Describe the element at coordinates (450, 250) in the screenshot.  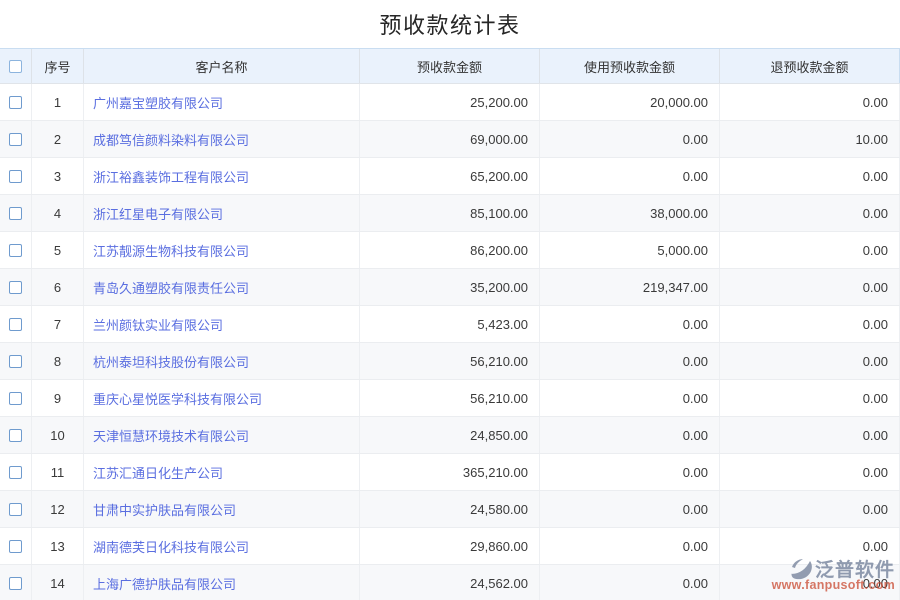
I see `table-row: 5 江苏靓源生物科技有限公司 86,200.00 5,000.00 0.00` at that location.